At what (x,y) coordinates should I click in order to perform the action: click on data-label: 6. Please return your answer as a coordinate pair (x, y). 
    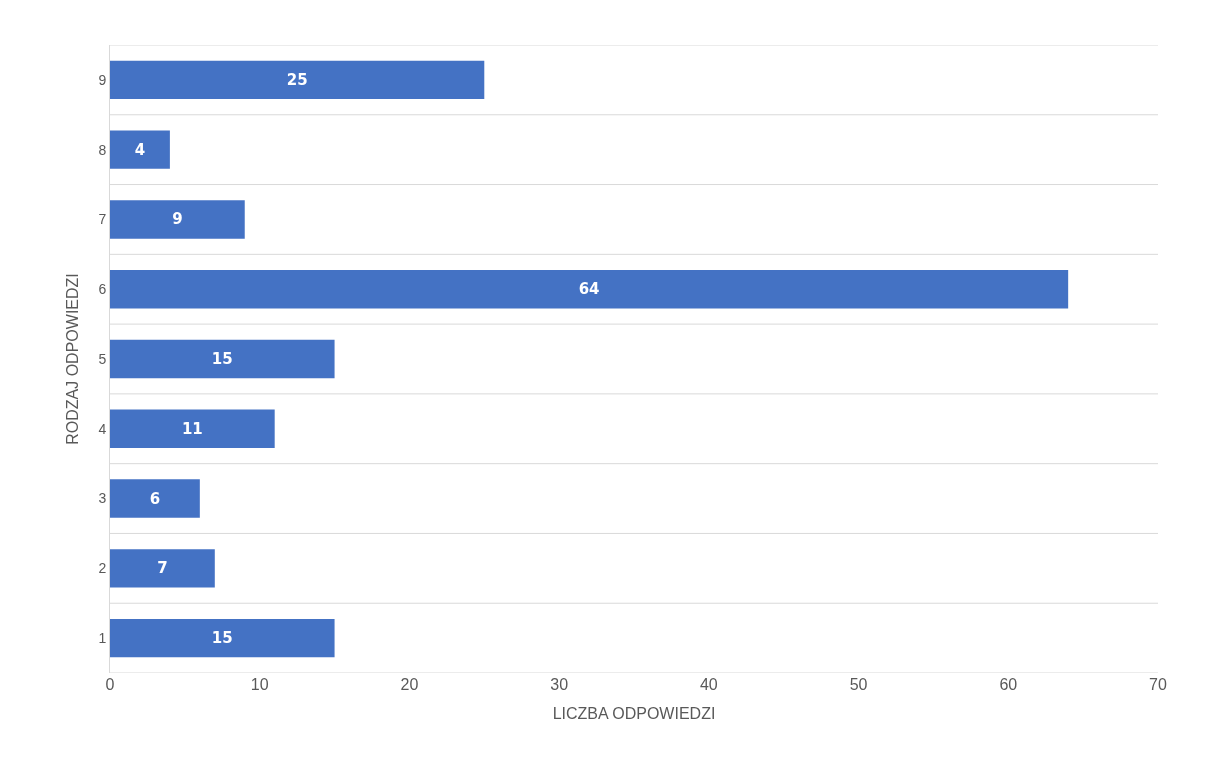
    Looking at the image, I should click on (155, 498).